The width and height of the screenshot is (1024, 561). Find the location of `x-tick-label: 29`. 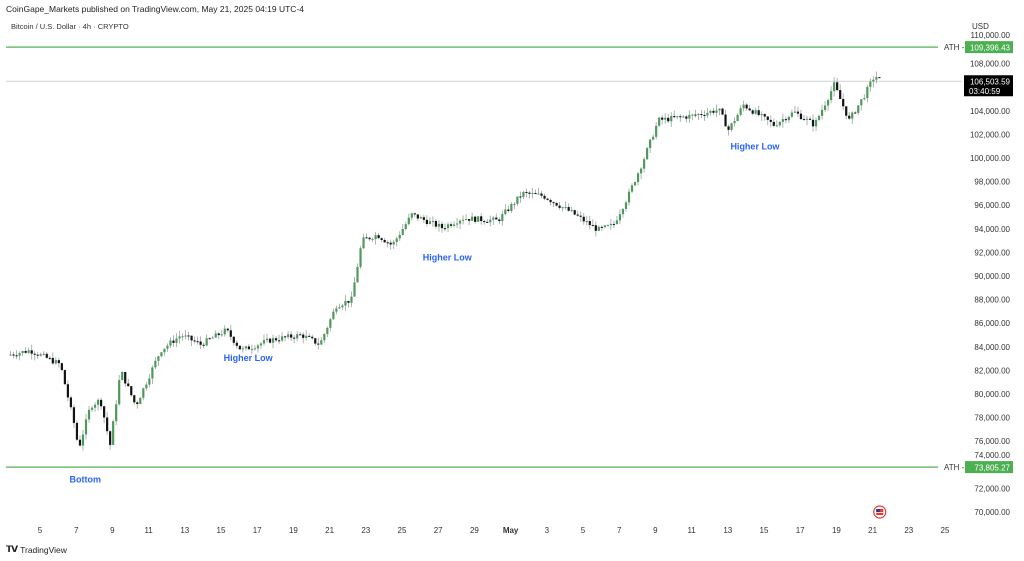

x-tick-label: 29 is located at coordinates (474, 530).